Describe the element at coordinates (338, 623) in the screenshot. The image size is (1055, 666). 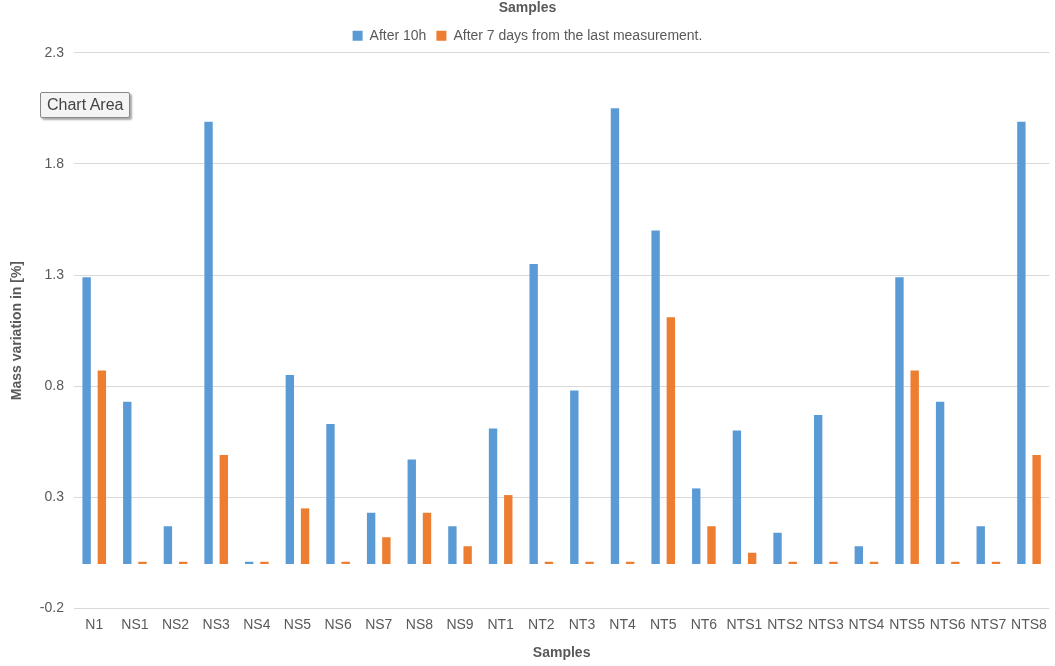
I see `x-tick-label: NS6` at that location.